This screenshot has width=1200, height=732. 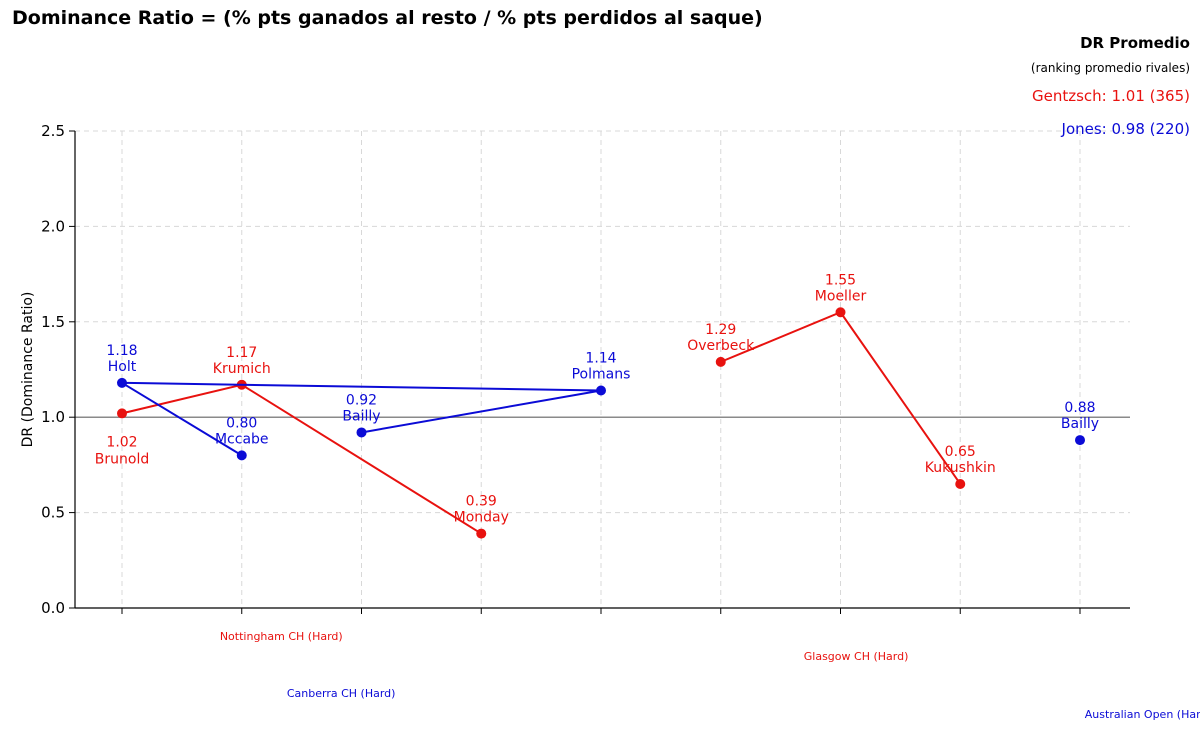 I want to click on y-tick-label: 1.5, so click(x=53, y=322).